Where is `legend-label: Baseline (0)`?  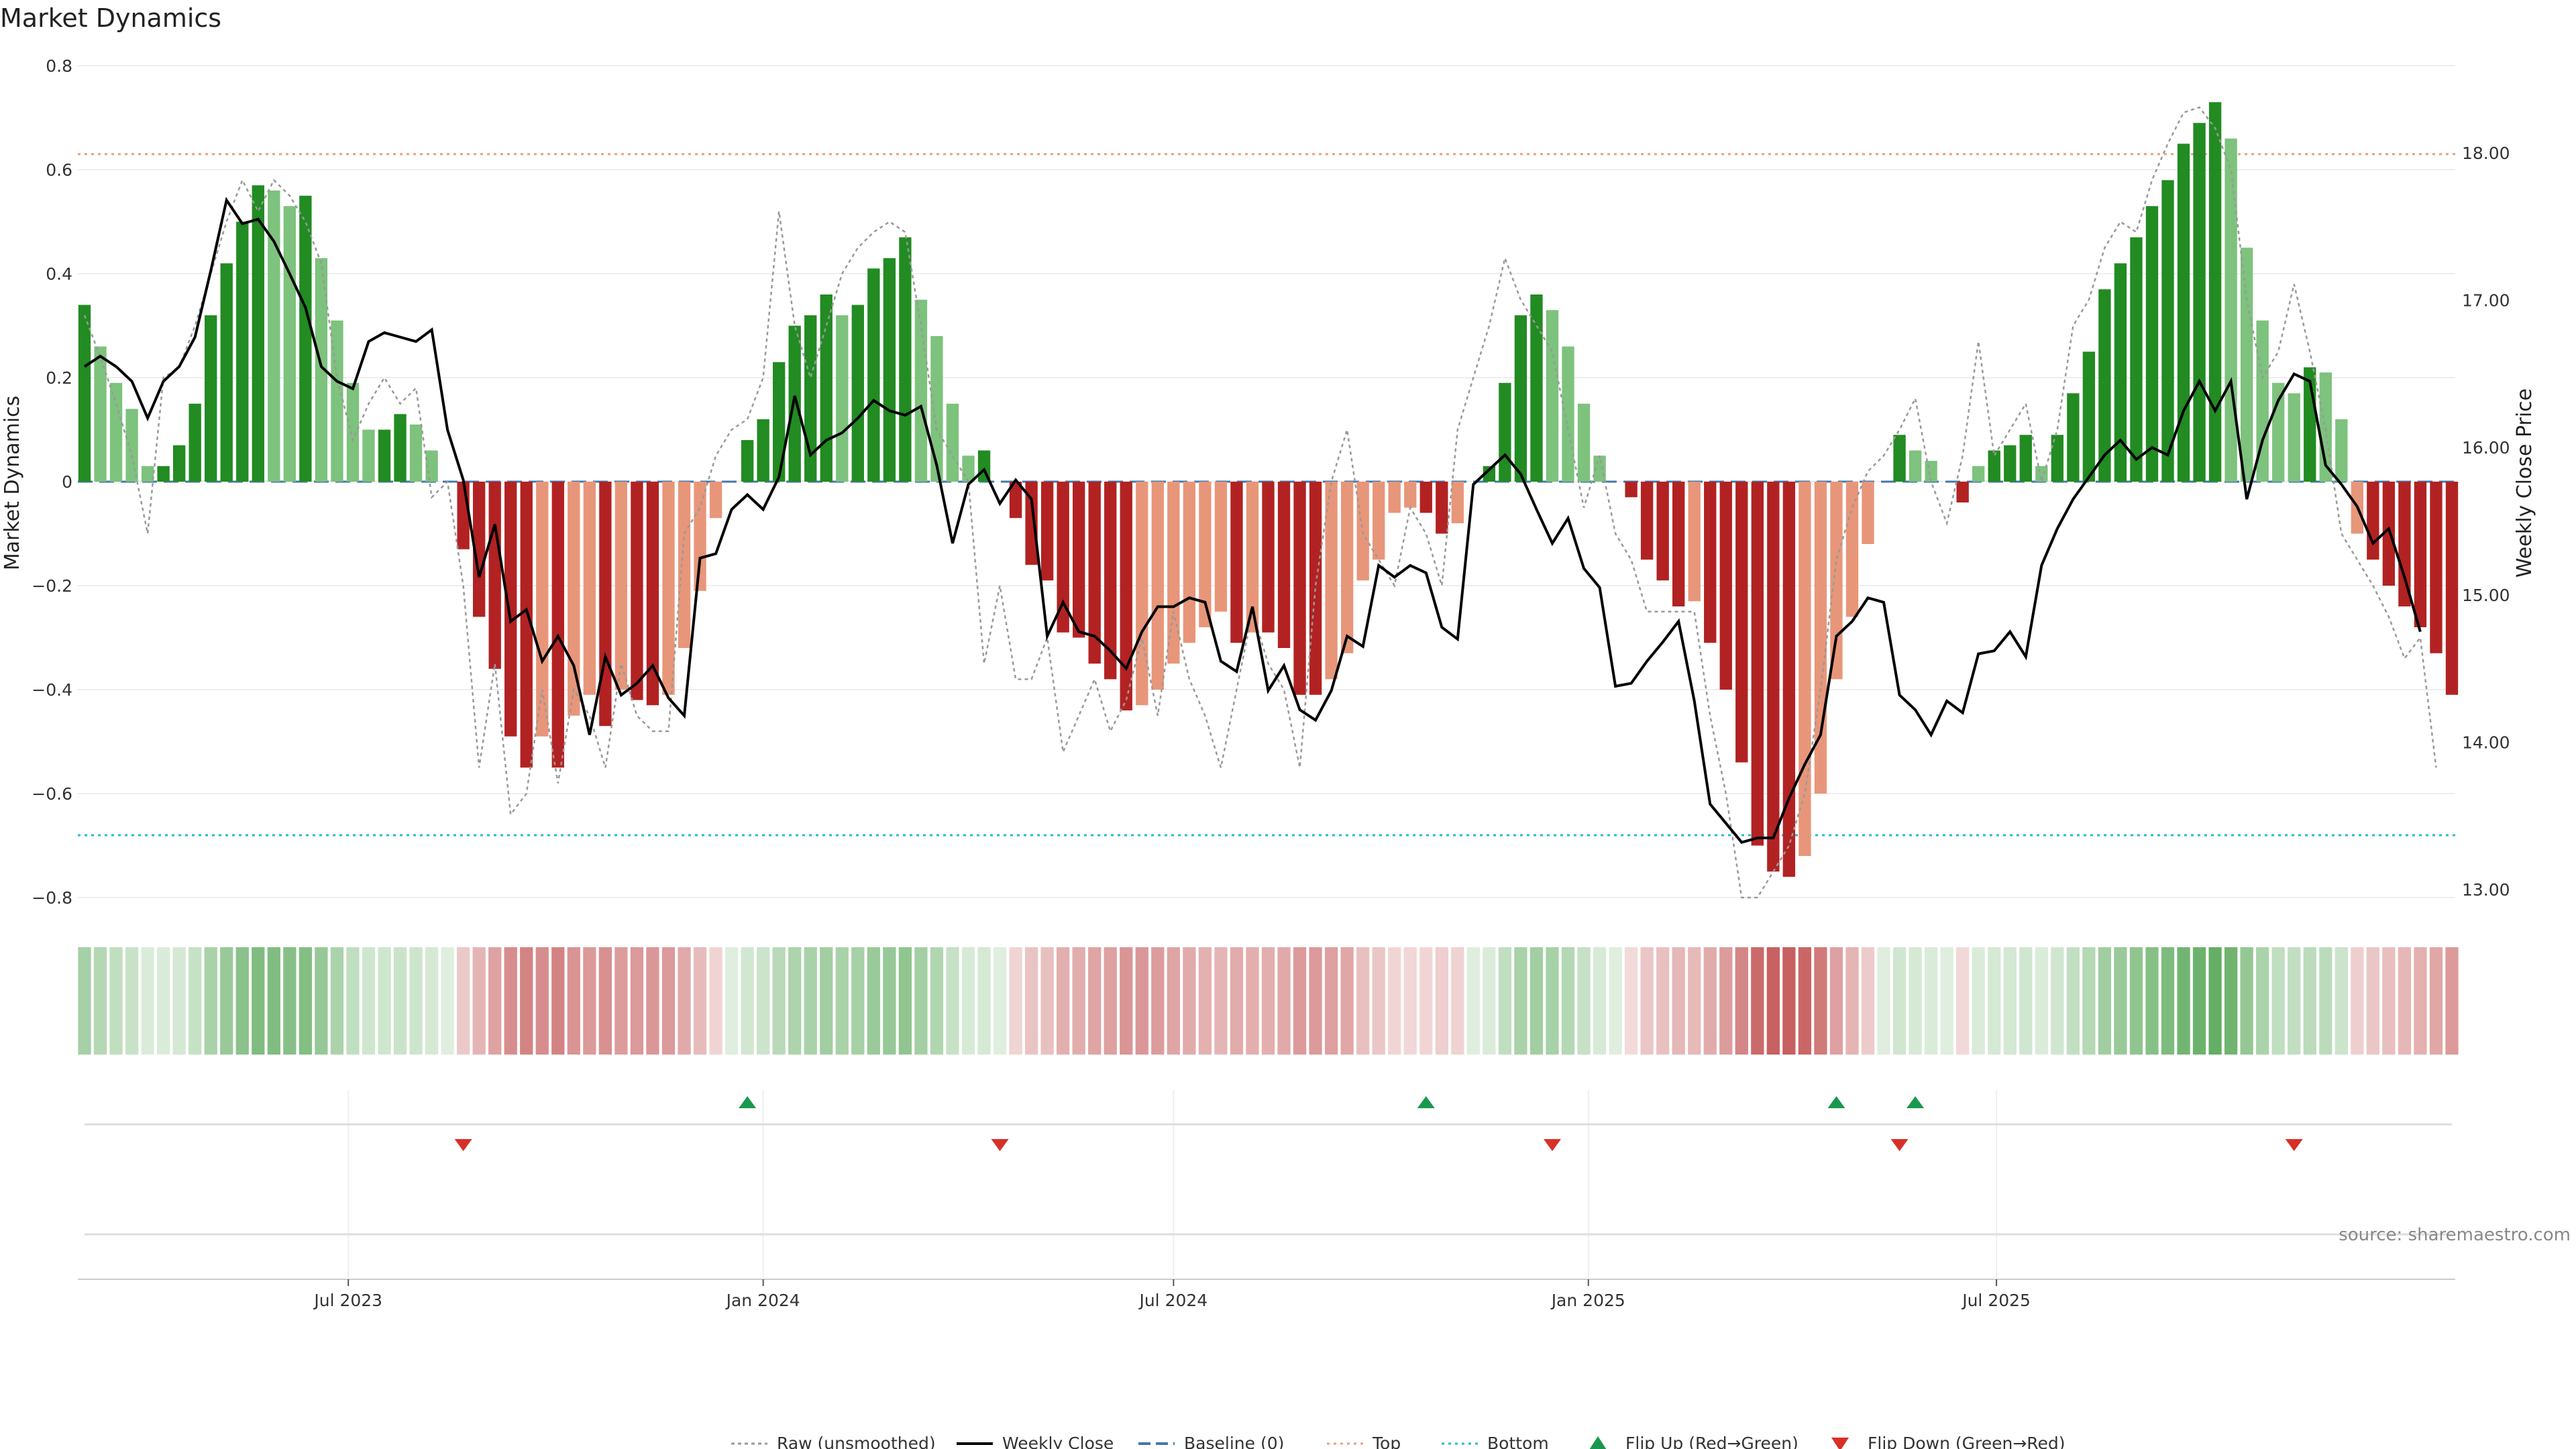 legend-label: Baseline (0) is located at coordinates (1234, 1441).